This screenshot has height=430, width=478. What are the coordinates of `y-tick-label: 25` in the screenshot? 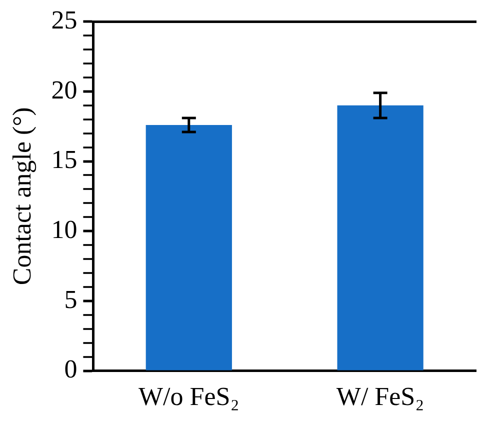 It's located at (64, 19).